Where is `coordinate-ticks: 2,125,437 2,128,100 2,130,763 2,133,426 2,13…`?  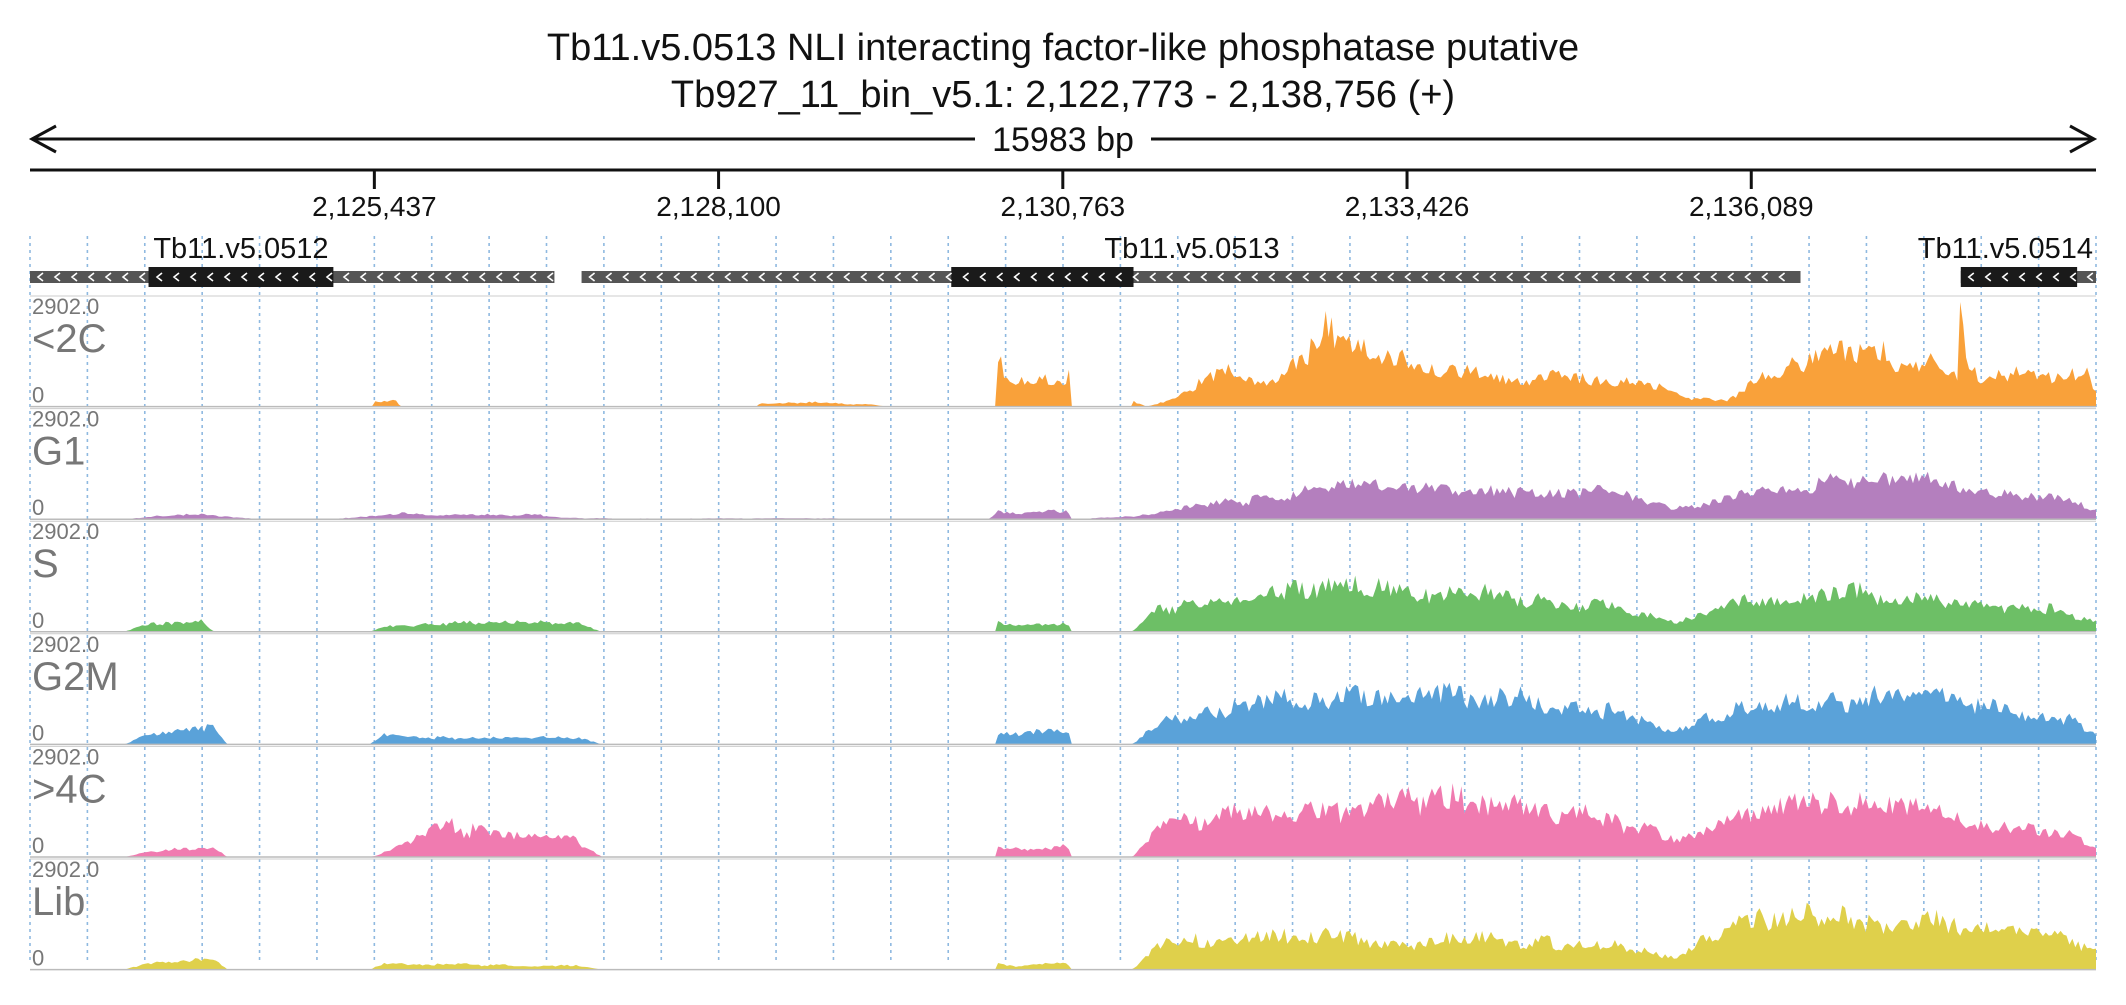 coordinate-ticks: 2,125,437 2,128,100 2,130,763 2,133,426 2,13… is located at coordinates (1063, 196).